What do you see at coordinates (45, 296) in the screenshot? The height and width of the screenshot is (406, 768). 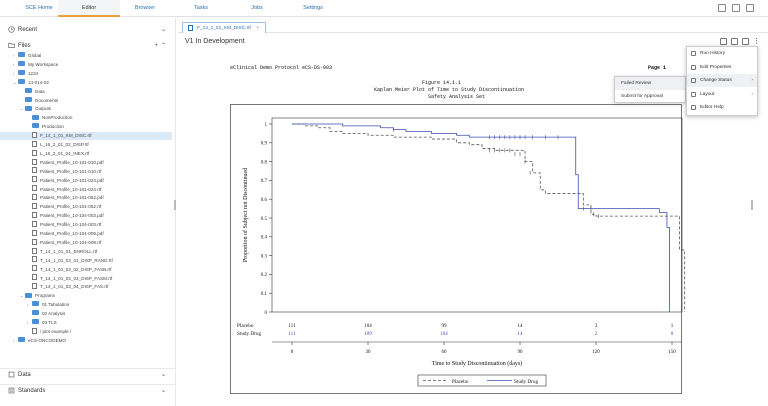 I see `tree-item-label: Programs` at bounding box center [45, 296].